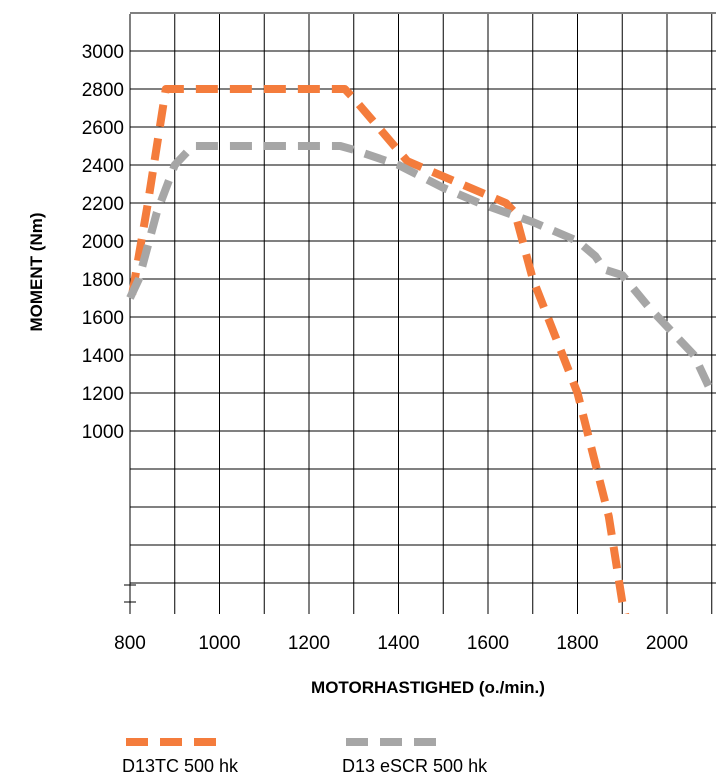 This screenshot has height=776, width=716. Describe the element at coordinates (103, 128) in the screenshot. I see `y-tick-label: 2600` at that location.